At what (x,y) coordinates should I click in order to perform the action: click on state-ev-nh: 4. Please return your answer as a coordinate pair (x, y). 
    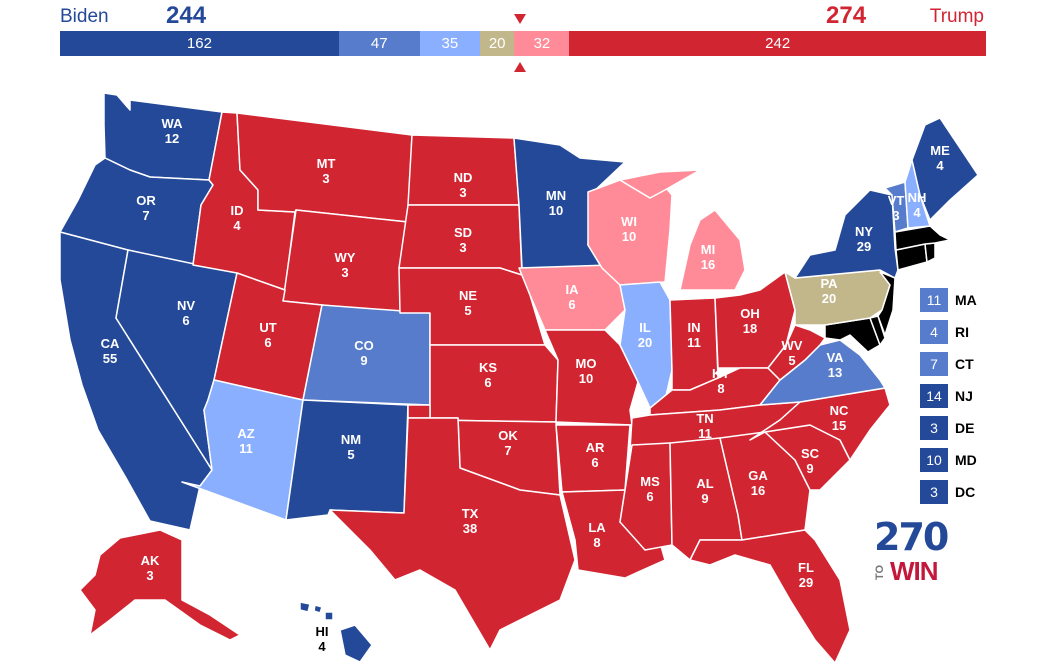
    Looking at the image, I should click on (917, 212).